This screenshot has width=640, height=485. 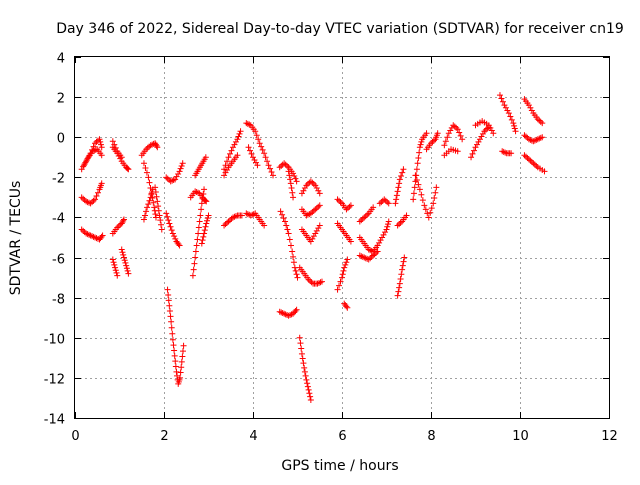 I want to click on y-tick-labels: -14 -12 -10 -8 -6 -4 -2 0 2 4, so click(x=54, y=240).